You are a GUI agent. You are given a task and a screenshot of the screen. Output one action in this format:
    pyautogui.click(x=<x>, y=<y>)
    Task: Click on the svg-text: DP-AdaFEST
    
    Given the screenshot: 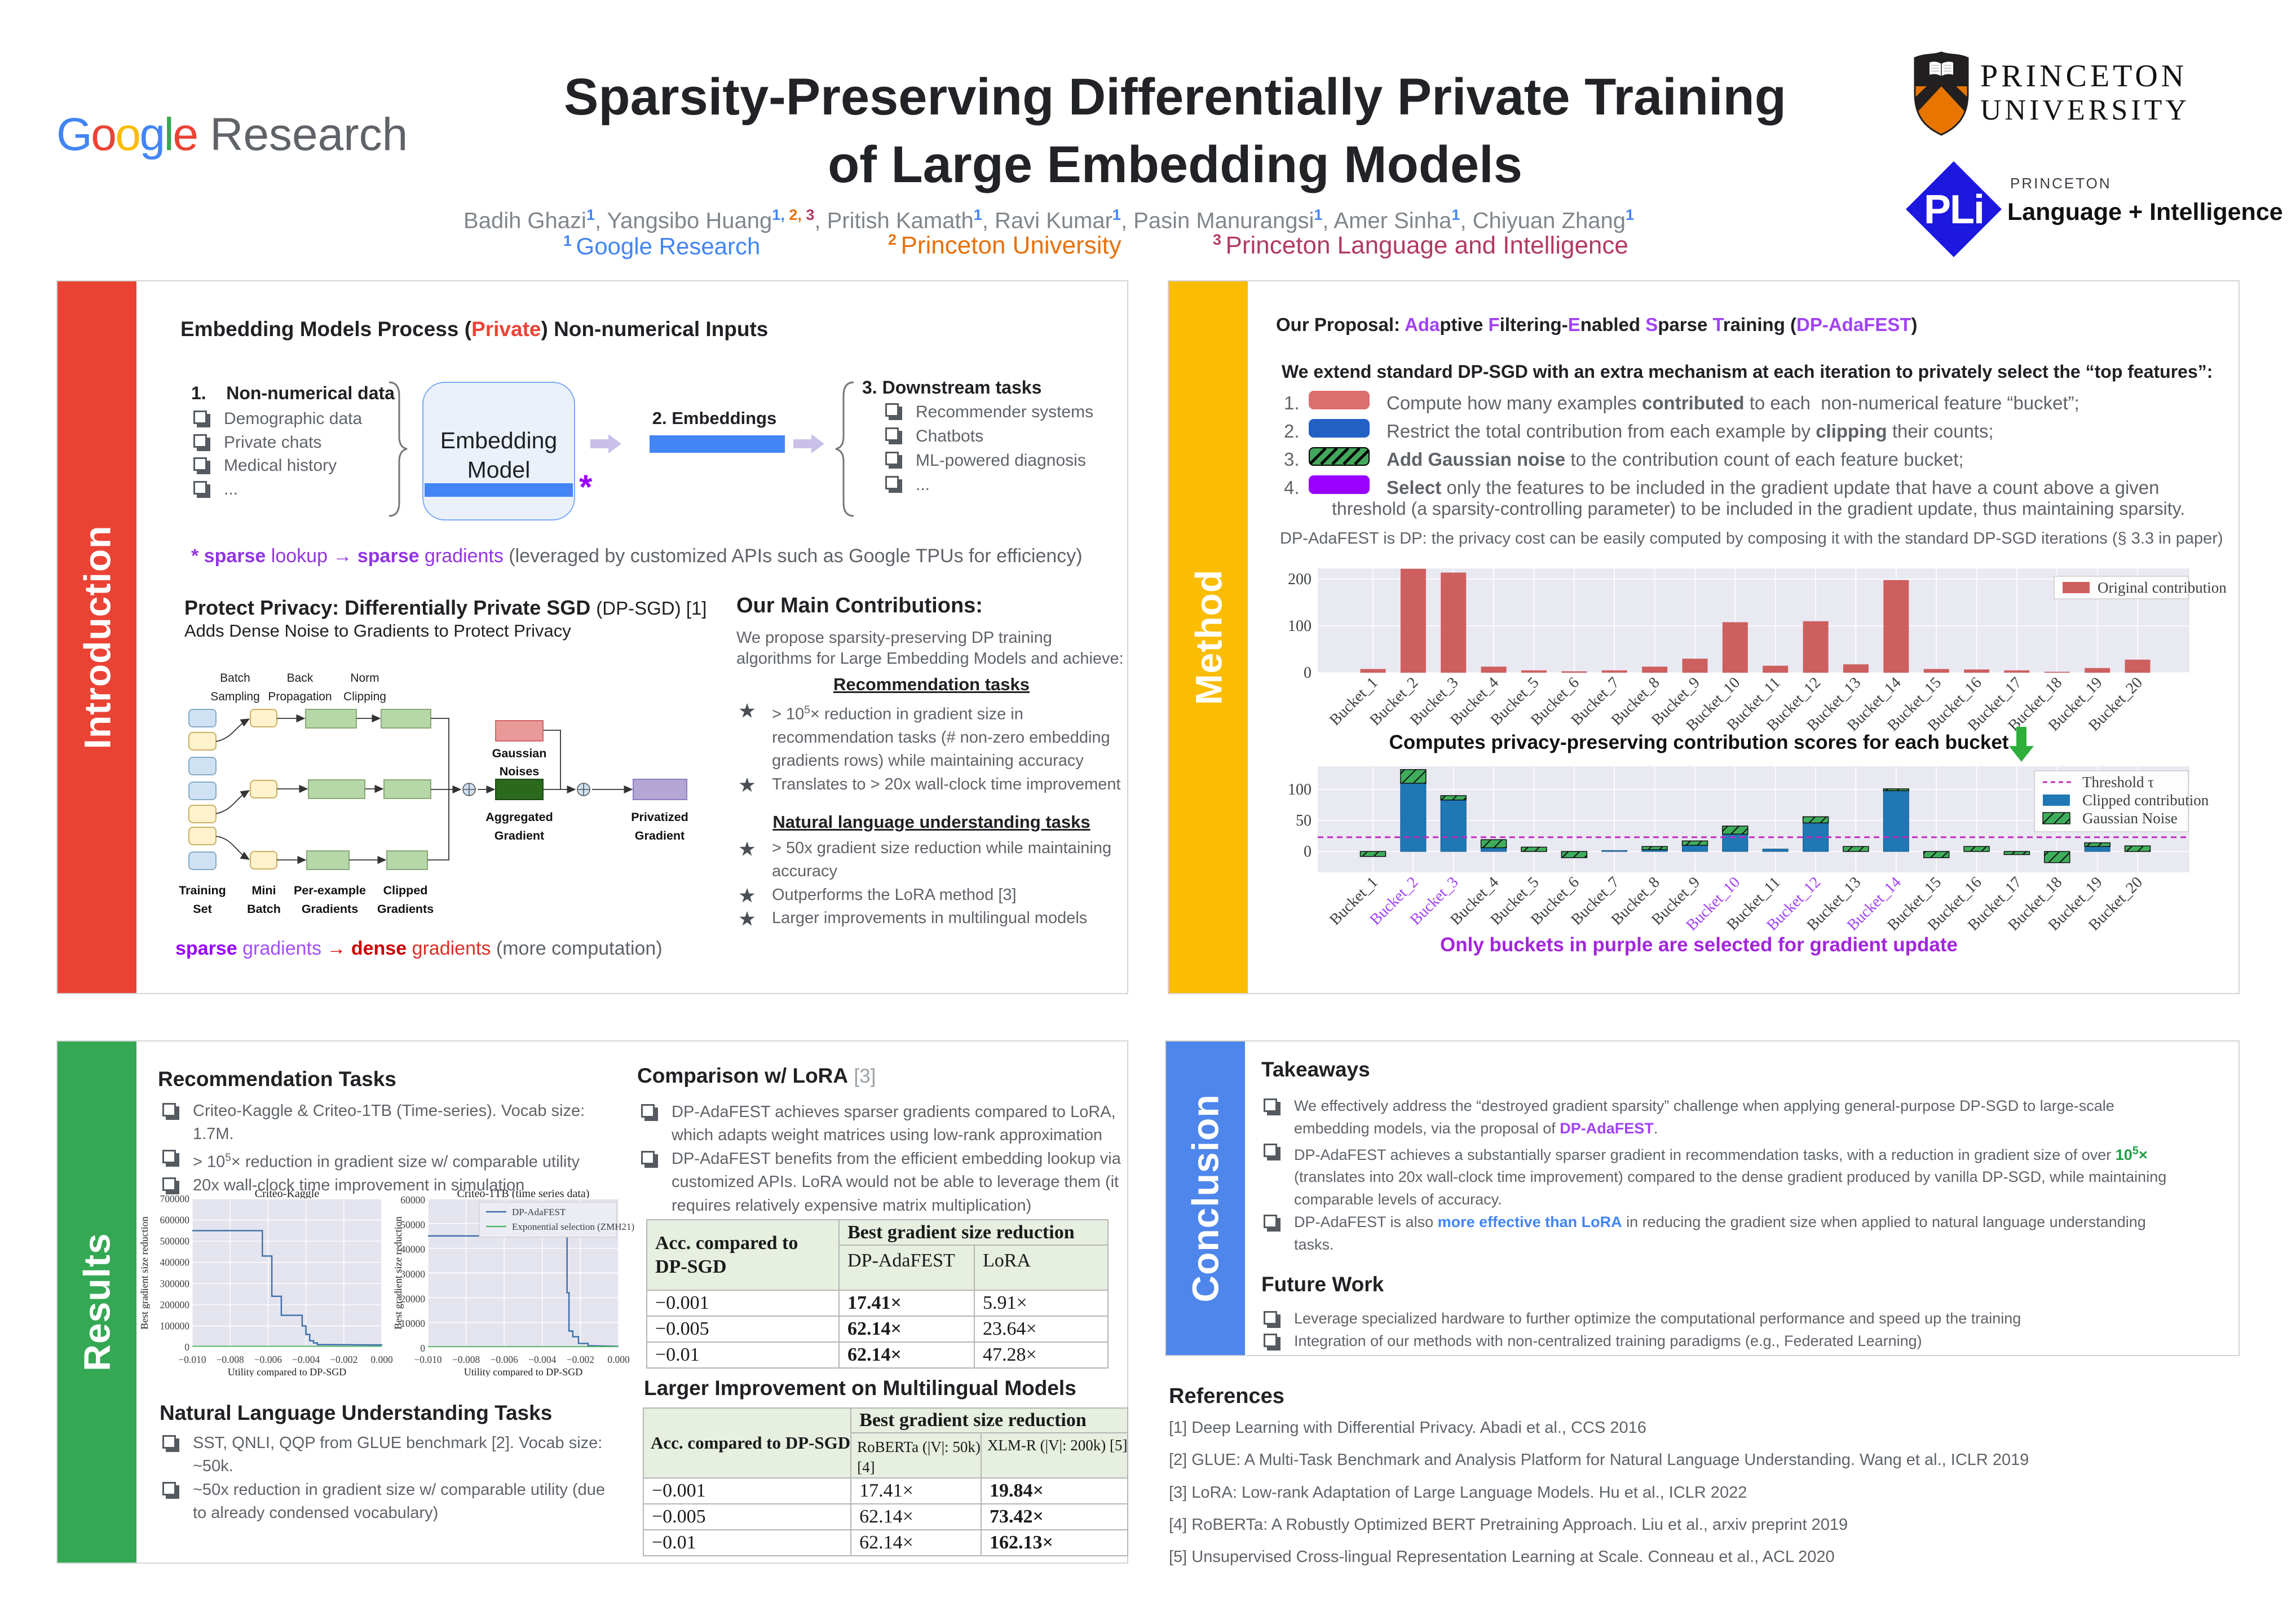 What is the action you would take?
    pyautogui.click(x=539, y=1212)
    